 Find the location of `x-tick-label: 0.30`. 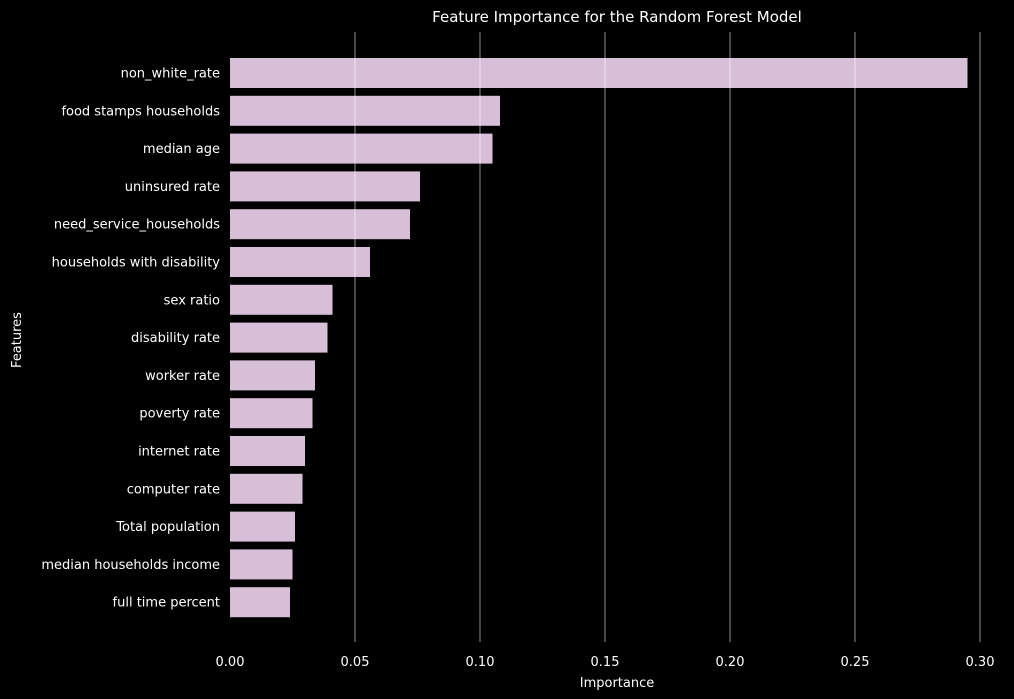

x-tick-label: 0.30 is located at coordinates (980, 662).